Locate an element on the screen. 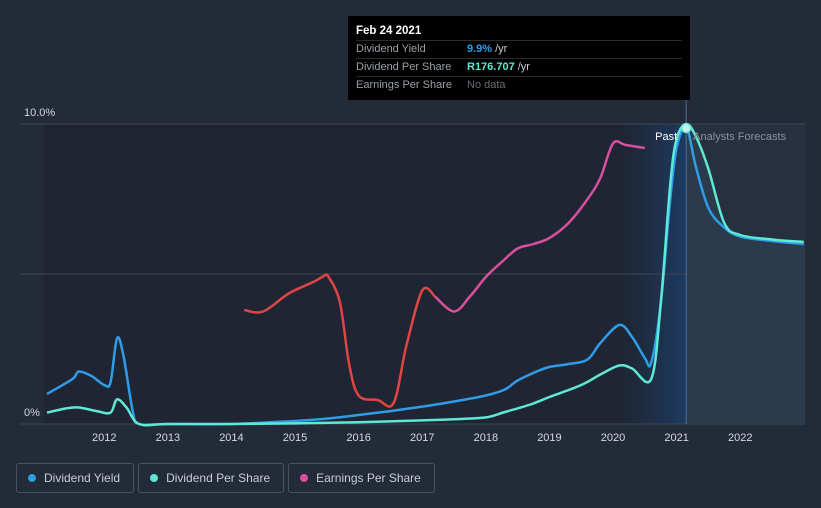 The image size is (821, 508). tooltip-value: 9.9% is located at coordinates (480, 49).